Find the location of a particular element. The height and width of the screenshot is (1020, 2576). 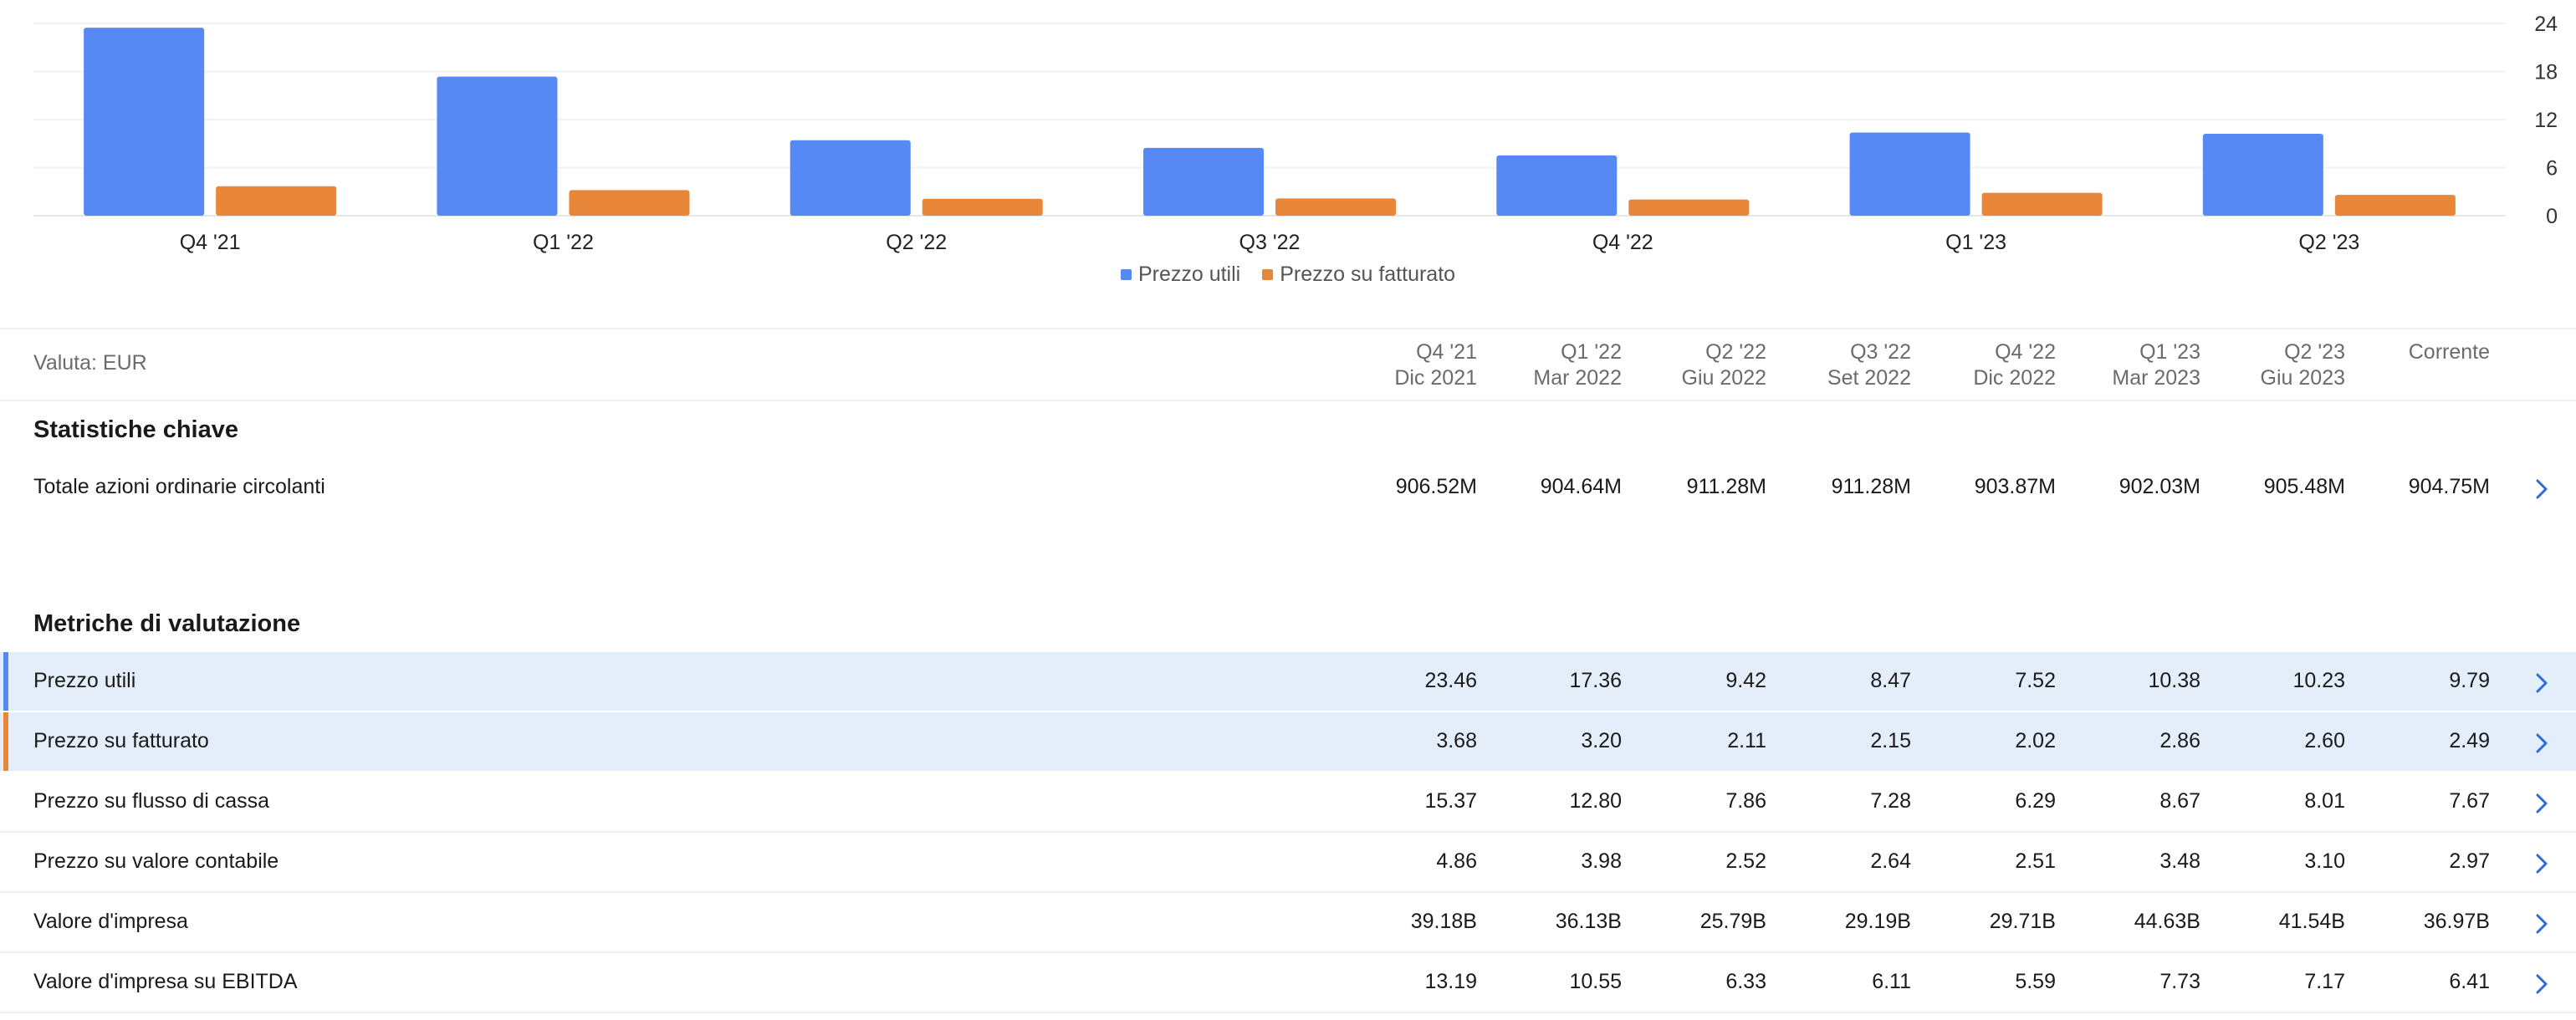

table-cell: 2.51 is located at coordinates (2035, 861).